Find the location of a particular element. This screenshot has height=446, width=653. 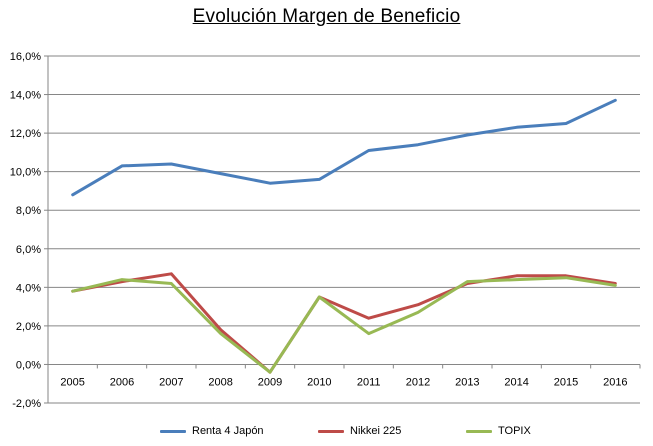

chart-title: Evolución Margen de Beneficio is located at coordinates (326, 16).